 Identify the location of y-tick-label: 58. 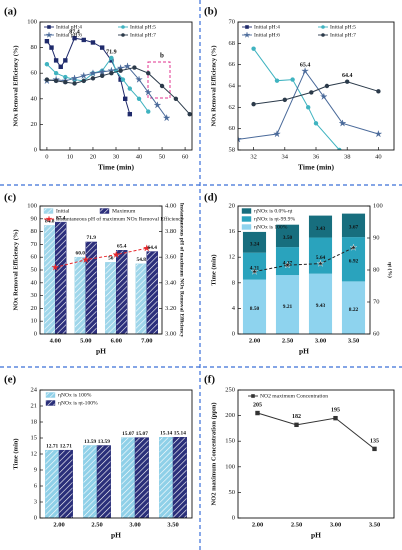
(232, 149).